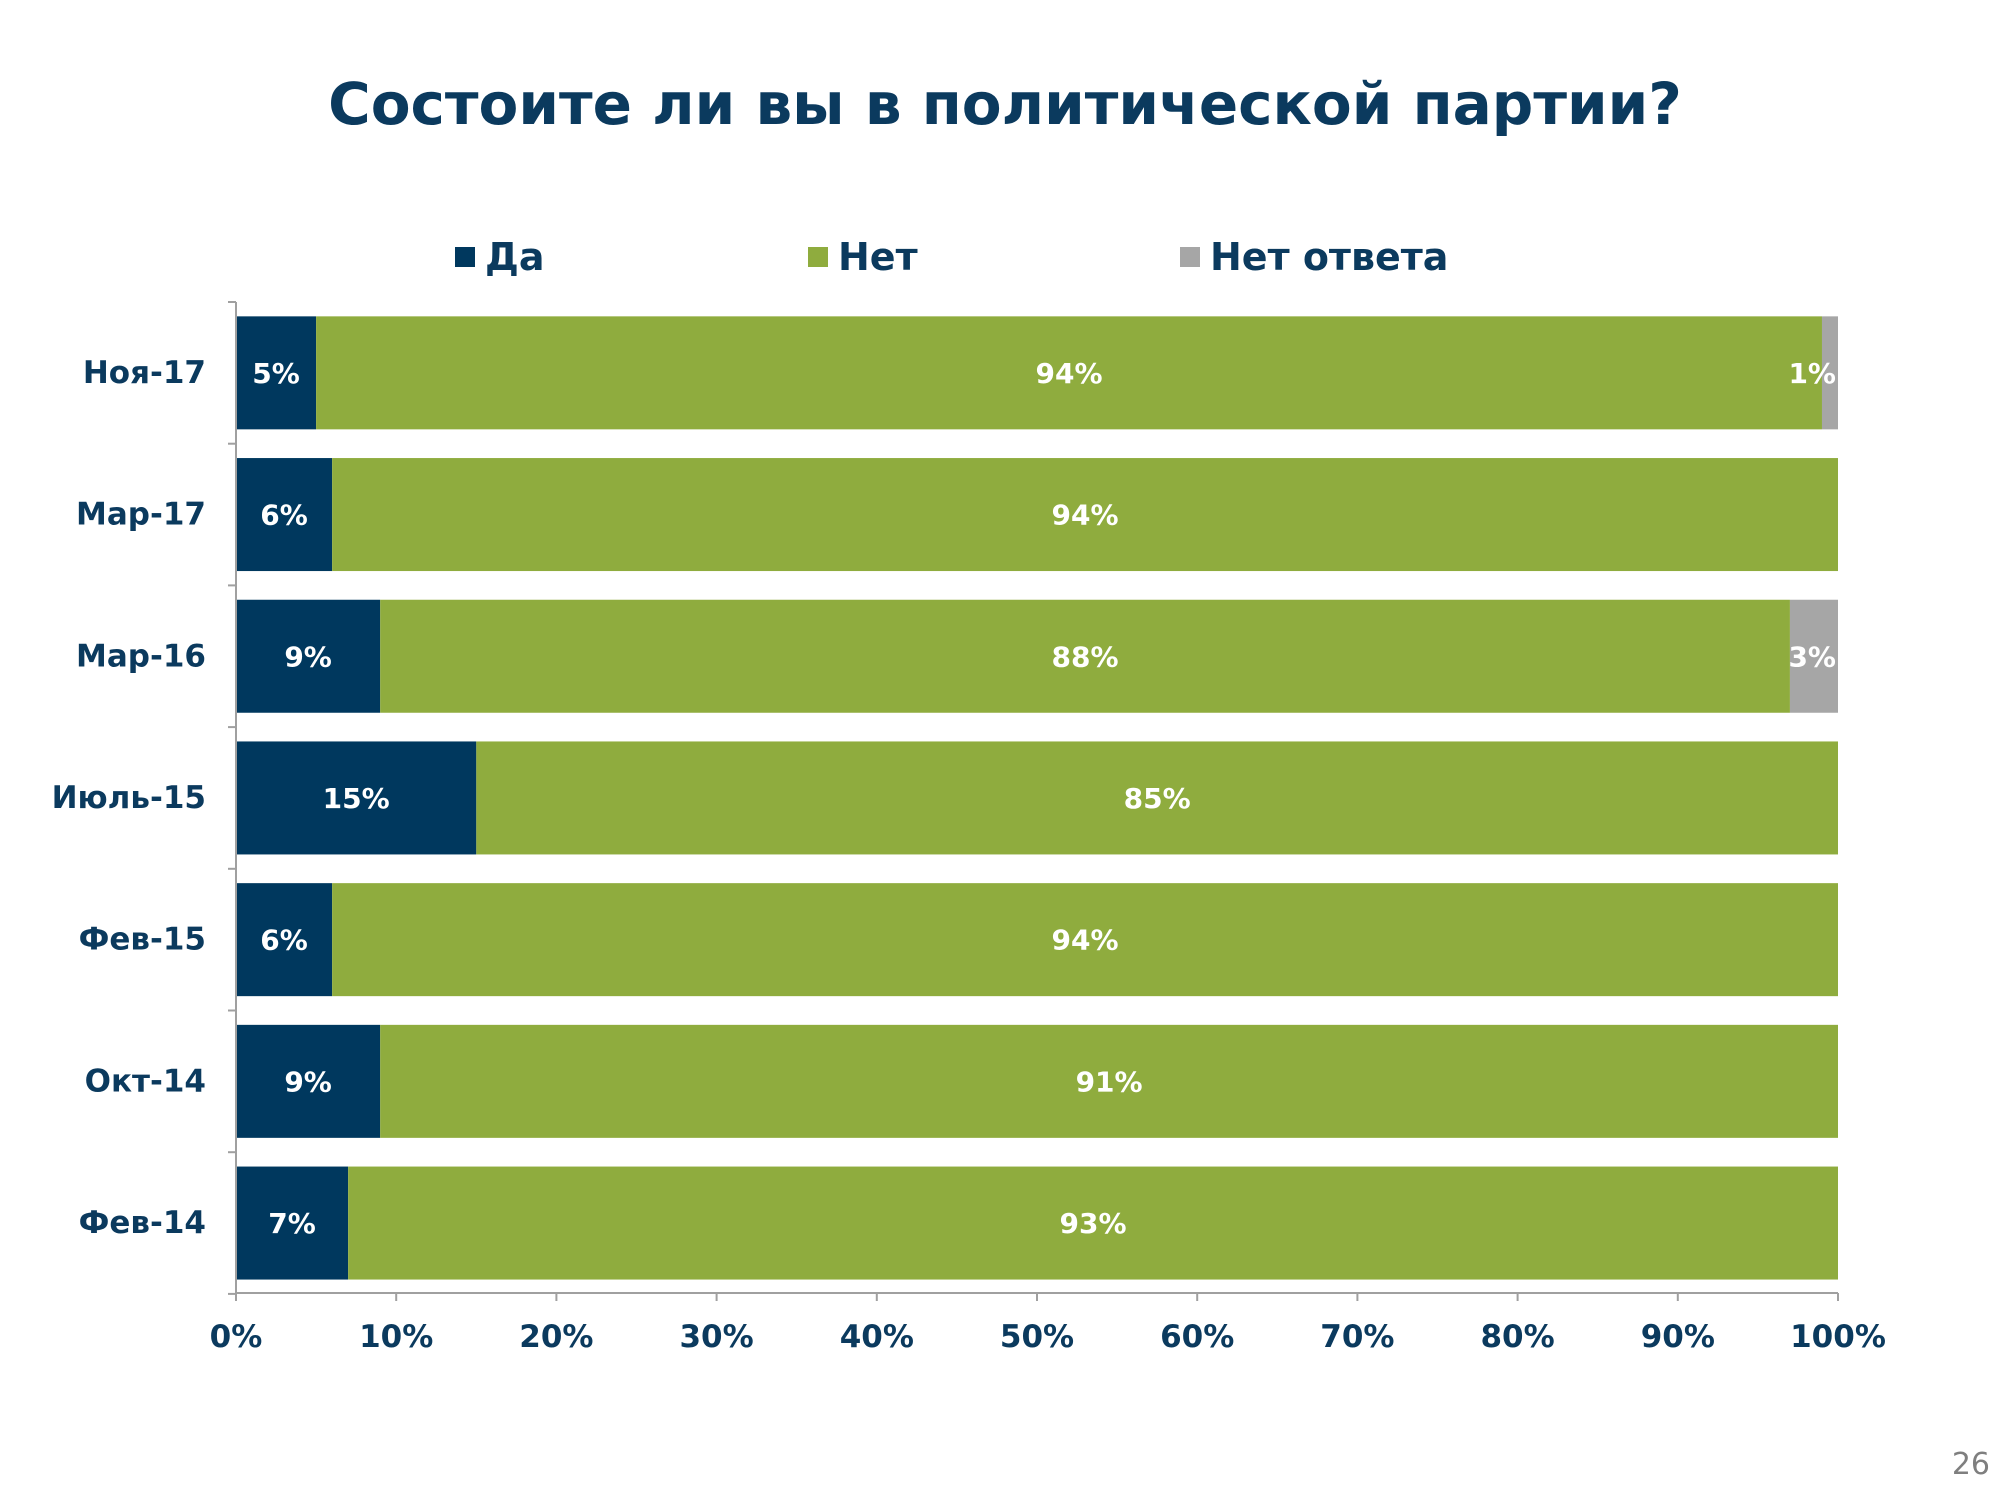  Describe the element at coordinates (144, 373) in the screenshot. I see `category-label-0: Ноя-17` at that location.